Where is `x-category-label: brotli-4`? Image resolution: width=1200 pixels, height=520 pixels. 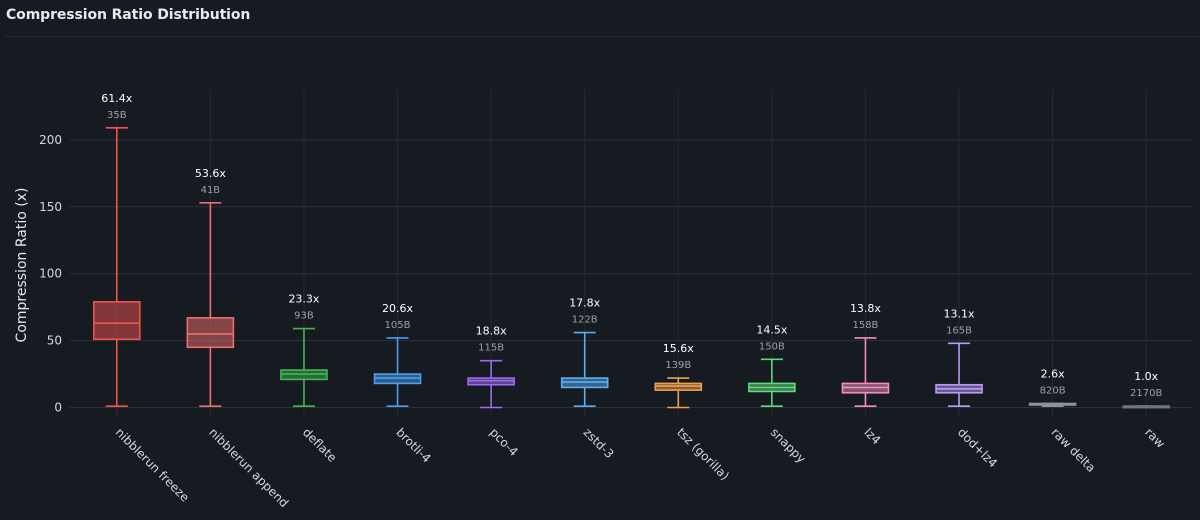
x-category-label: brotli-4 is located at coordinates (413, 445).